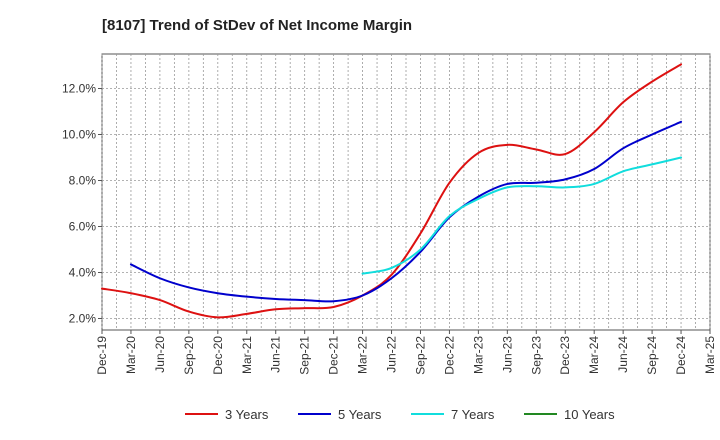  I want to click on x-tick-label: Dec-19, so click(102, 355).